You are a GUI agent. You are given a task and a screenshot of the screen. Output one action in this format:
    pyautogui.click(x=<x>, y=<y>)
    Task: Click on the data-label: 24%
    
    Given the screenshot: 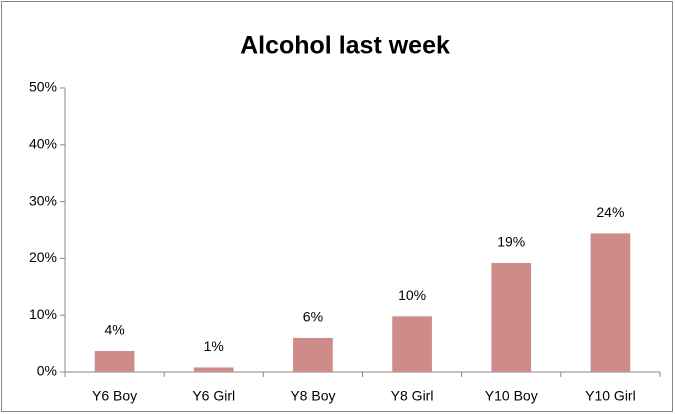 What is the action you would take?
    pyautogui.click(x=610, y=212)
    